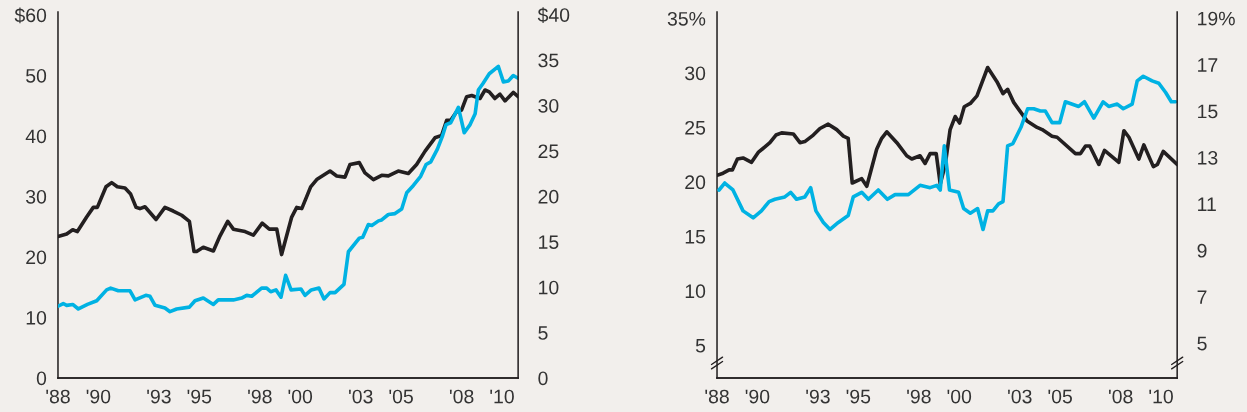 The image size is (1247, 412). What do you see at coordinates (686, 18) in the screenshot?
I see `y-tick-label: 35%` at bounding box center [686, 18].